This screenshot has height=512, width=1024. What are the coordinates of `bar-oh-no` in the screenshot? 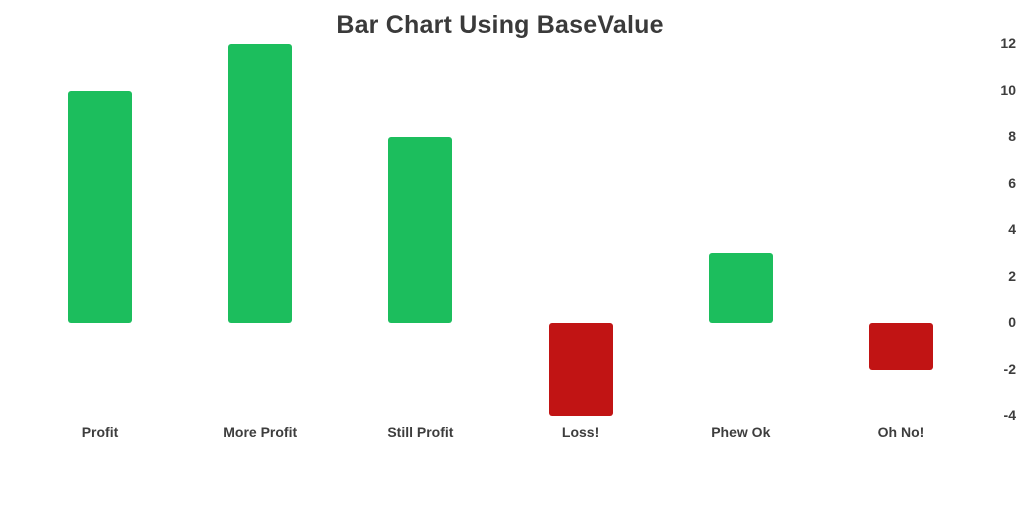 It's located at (901, 346).